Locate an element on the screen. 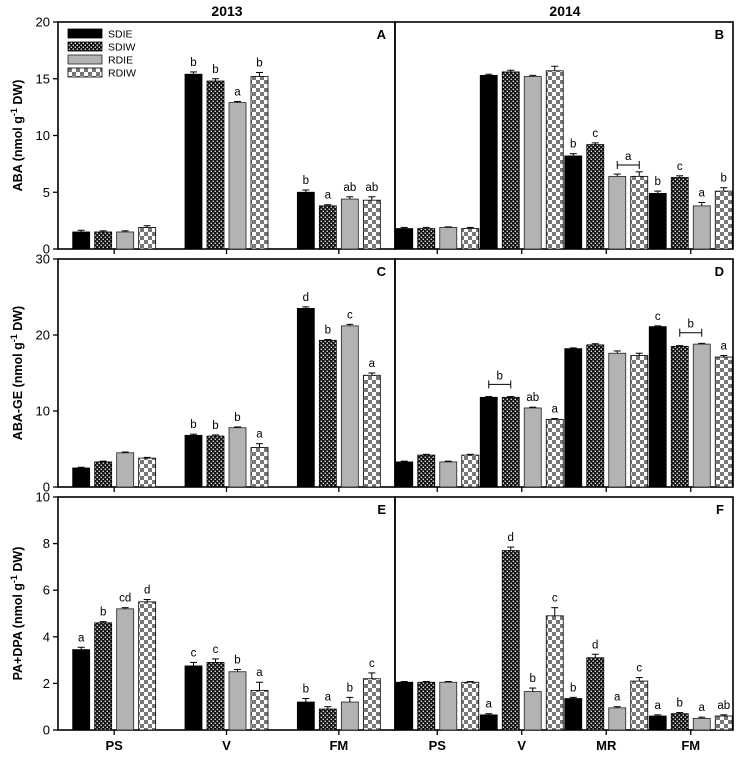 The height and width of the screenshot is (762, 737). legend-swatch-rdie is located at coordinates (85, 59).